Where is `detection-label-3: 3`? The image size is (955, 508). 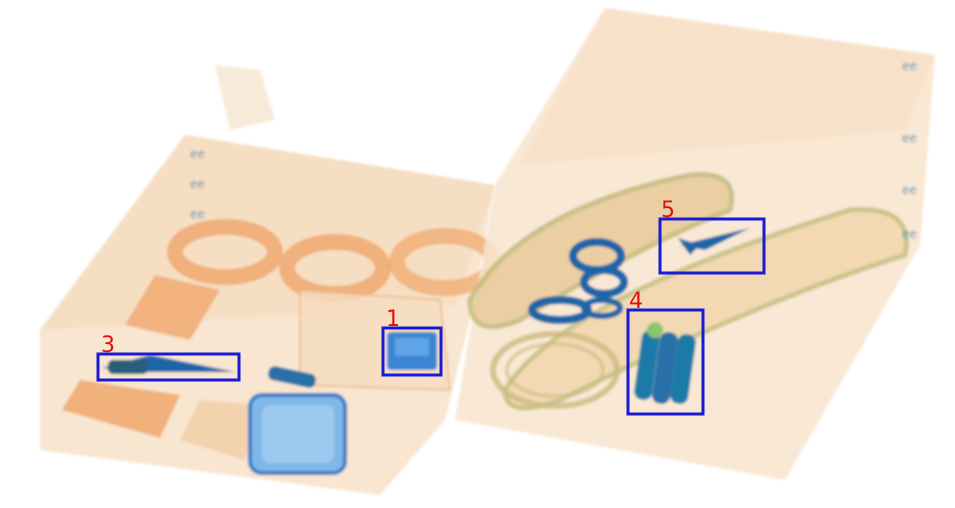
detection-label-3: 3 is located at coordinates (108, 345).